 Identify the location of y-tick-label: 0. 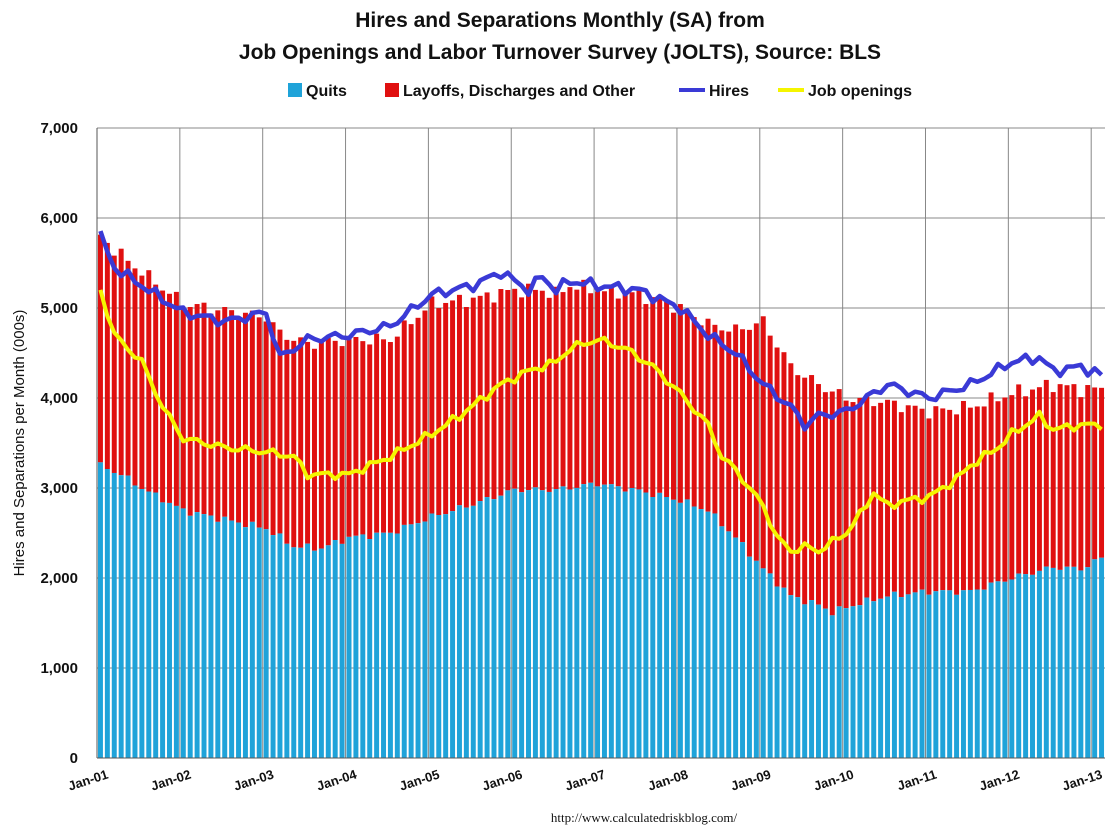
(74, 758).